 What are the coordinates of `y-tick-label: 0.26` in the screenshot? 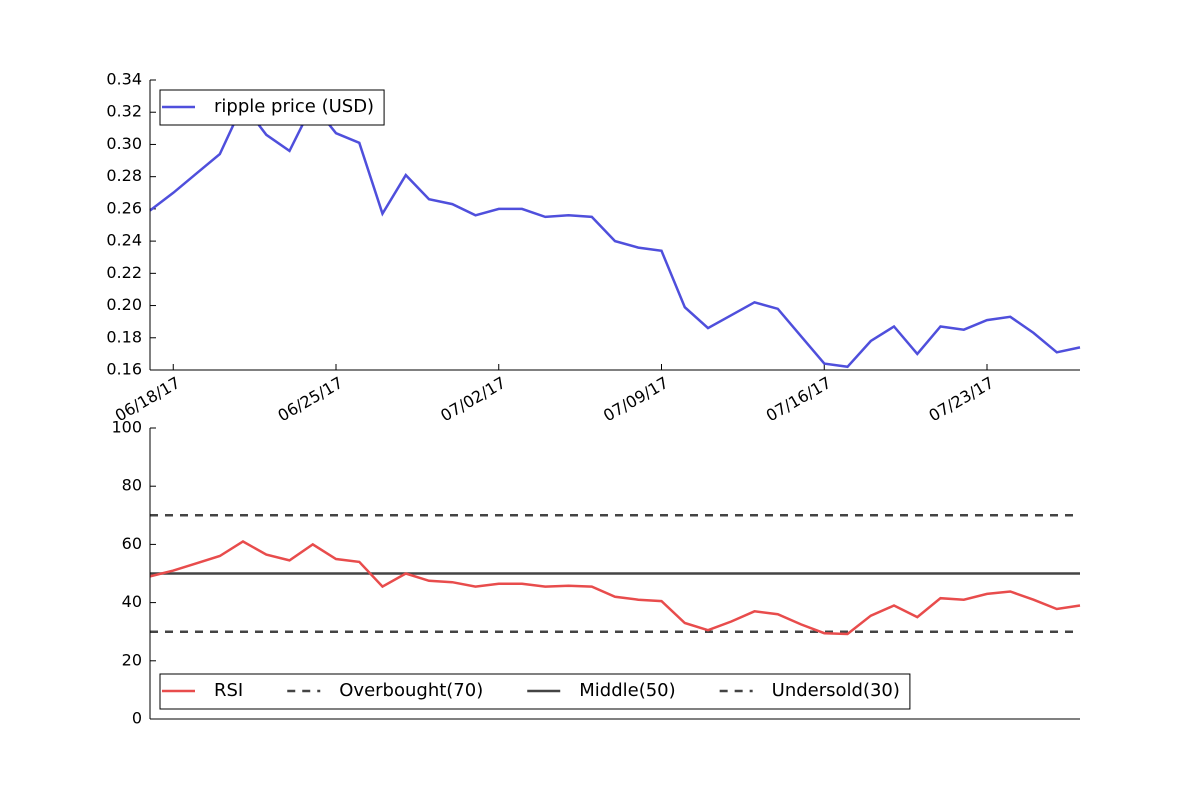 It's located at (124, 207).